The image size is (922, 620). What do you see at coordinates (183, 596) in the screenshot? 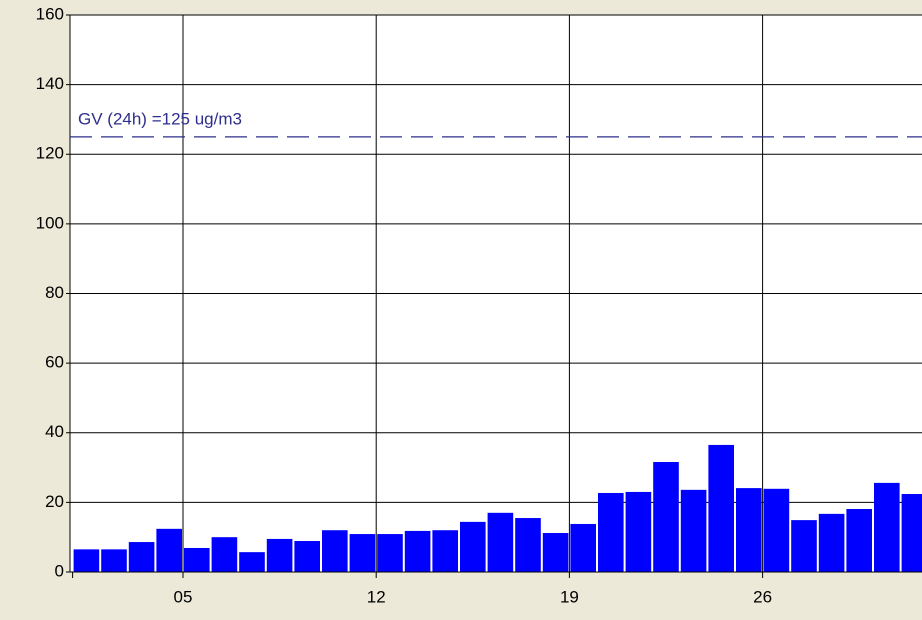
I see `x-tick-label: 05` at bounding box center [183, 596].